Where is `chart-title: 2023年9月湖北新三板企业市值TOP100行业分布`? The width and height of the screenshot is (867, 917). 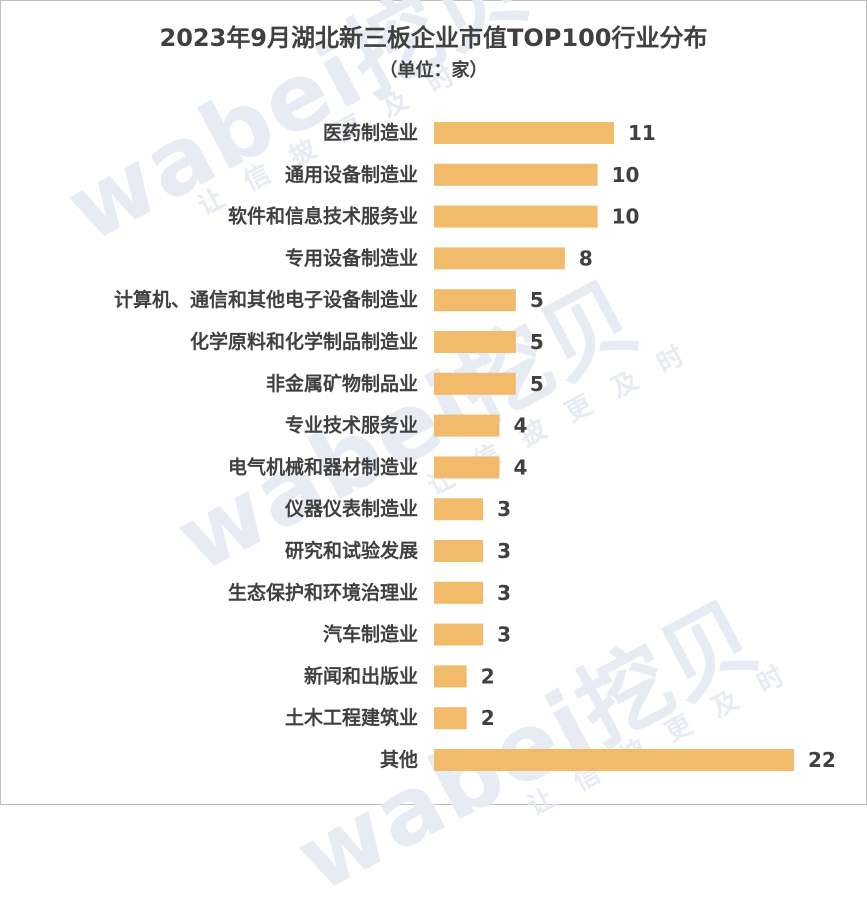 chart-title: 2023年9月湖北新三板企业市值TOP100行业分布 is located at coordinates (433, 38).